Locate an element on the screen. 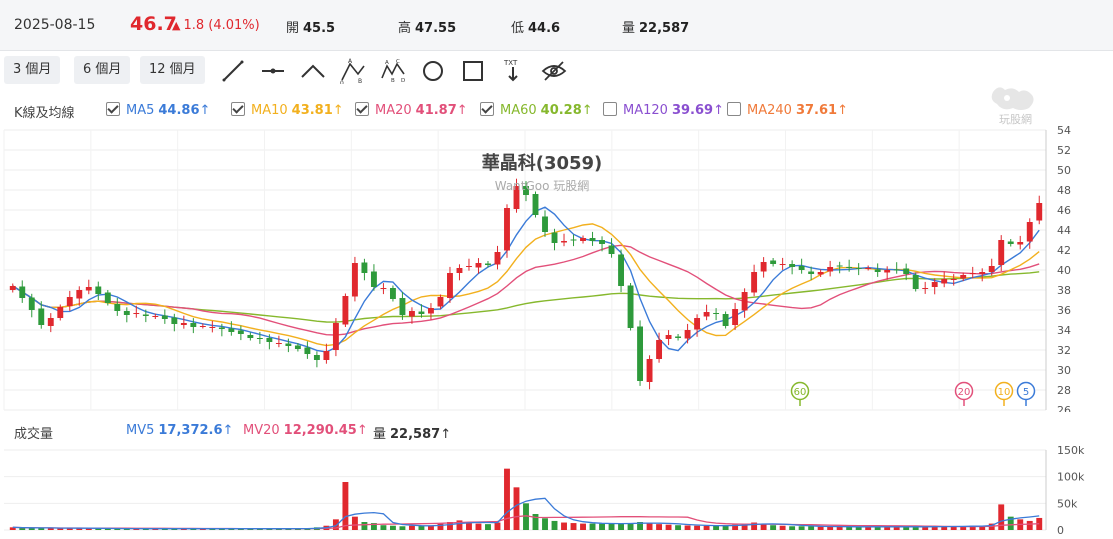  svg-text: TXT is located at coordinates (510, 63).